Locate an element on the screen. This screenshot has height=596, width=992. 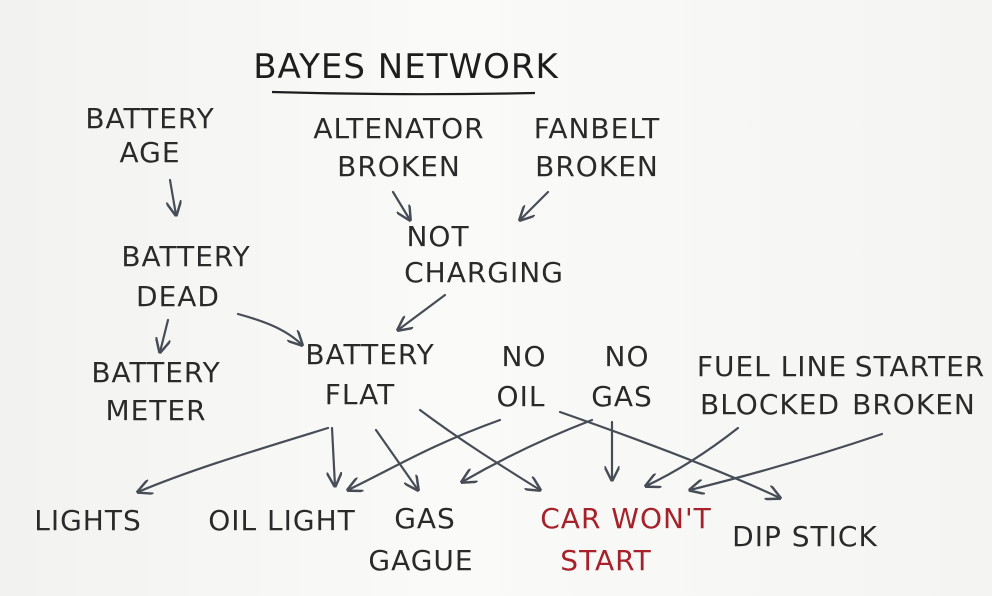
node-no-oil-line-2: OIL is located at coordinates (521, 396).